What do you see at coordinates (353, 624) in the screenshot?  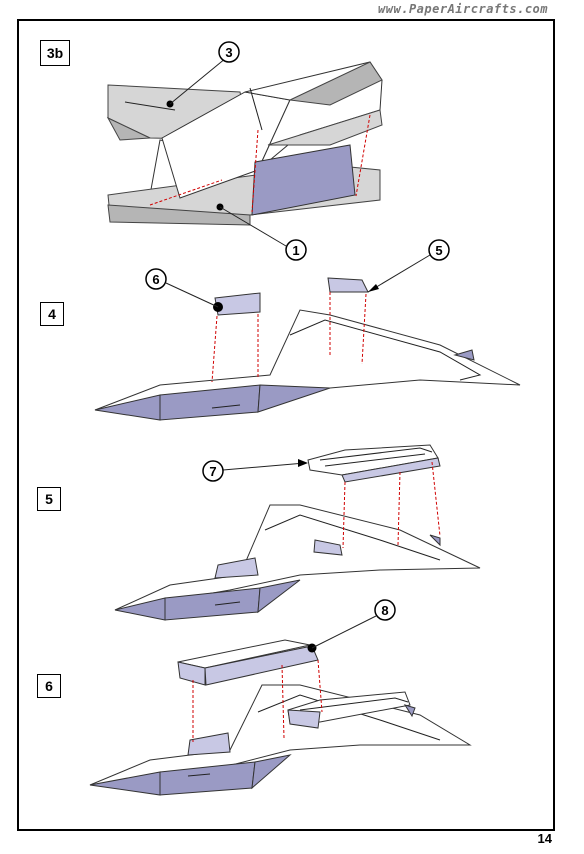 I see `callout-8: 8` at bounding box center [353, 624].